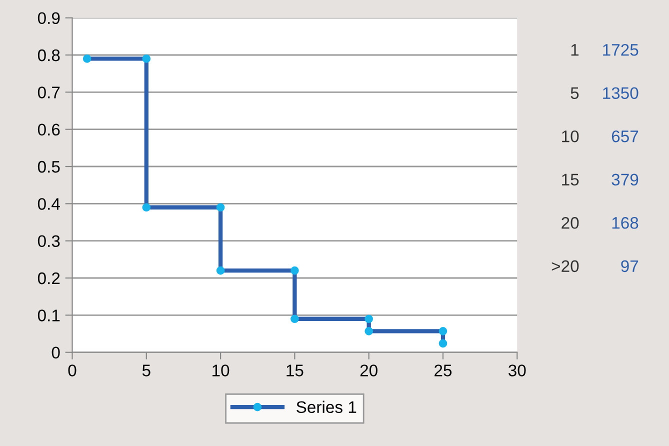 This screenshot has height=446, width=669. Describe the element at coordinates (49, 278) in the screenshot. I see `y-tick-label: 0.2` at that location.